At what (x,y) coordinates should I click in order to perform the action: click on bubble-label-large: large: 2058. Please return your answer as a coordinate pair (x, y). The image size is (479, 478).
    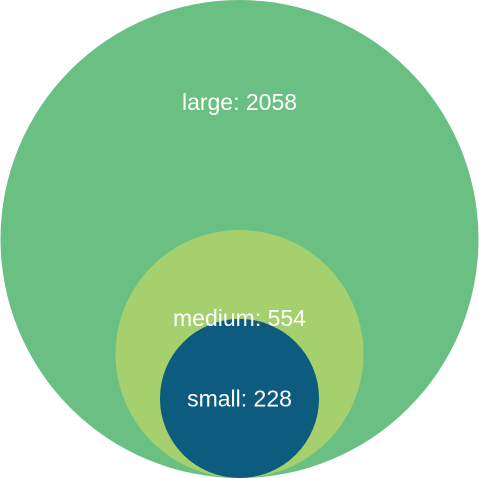
    Looking at the image, I should click on (239, 102).